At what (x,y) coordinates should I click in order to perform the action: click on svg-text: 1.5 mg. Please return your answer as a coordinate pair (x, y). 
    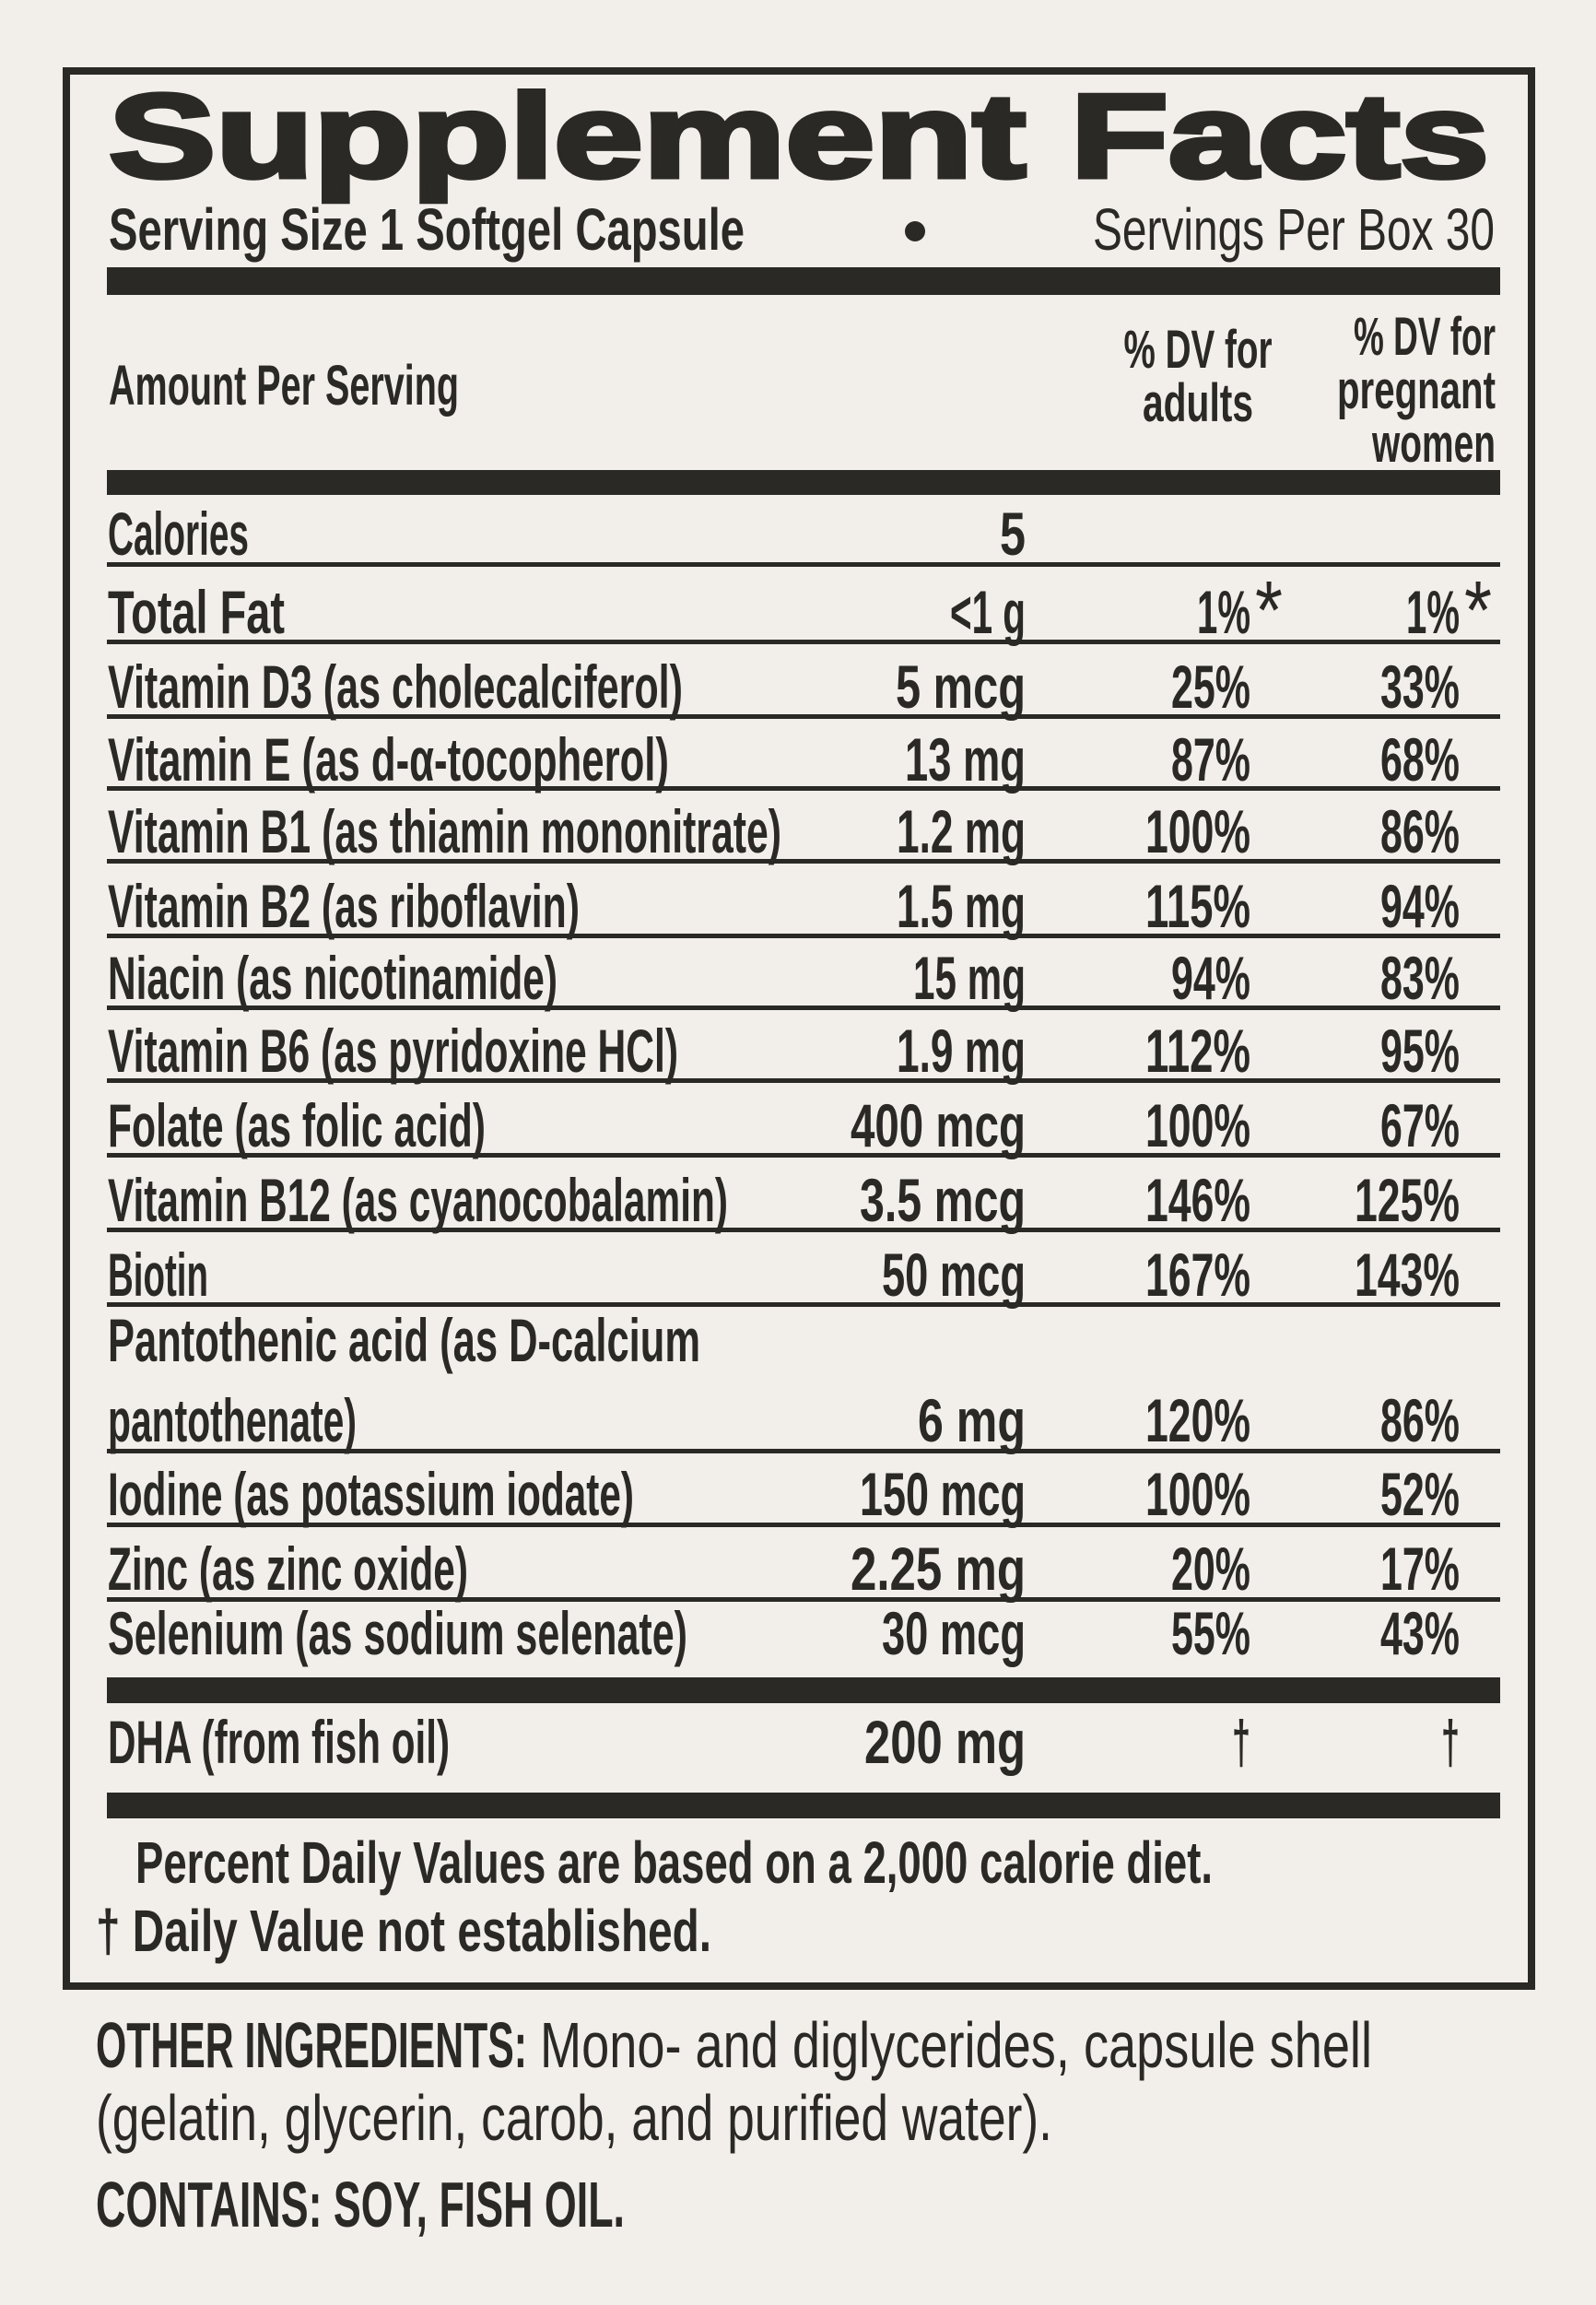
    Looking at the image, I should click on (962, 906).